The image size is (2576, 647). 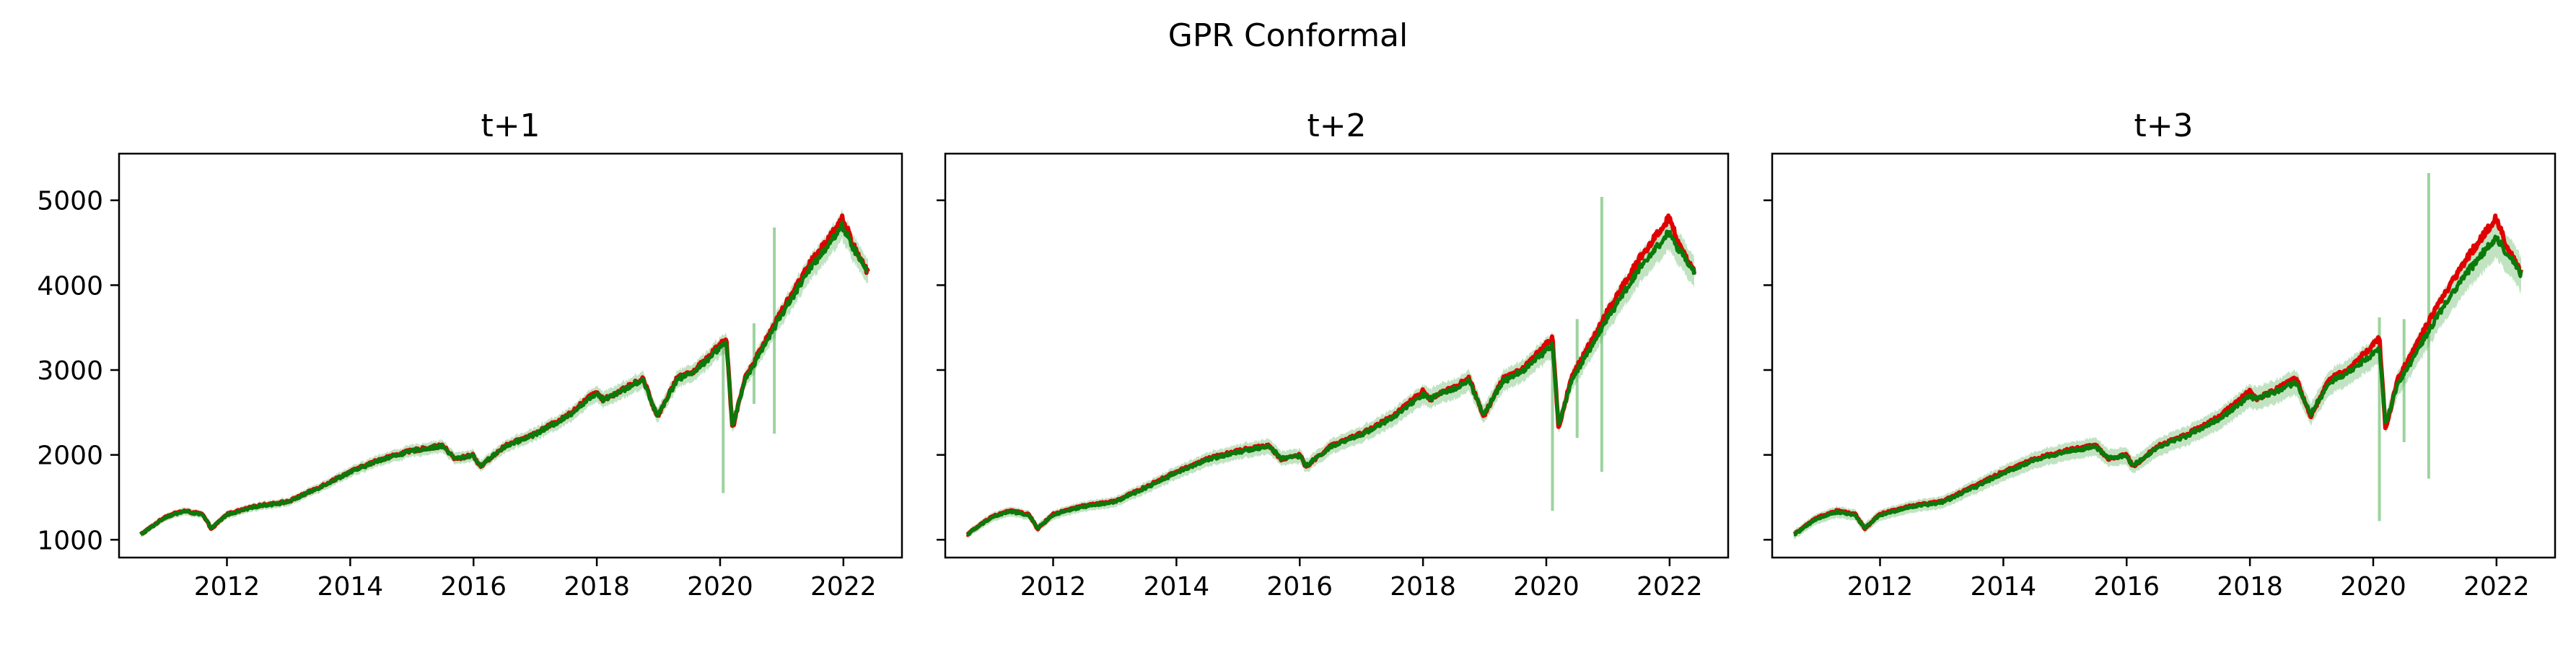 I want to click on y-tick-label: 4000, so click(x=70, y=286).